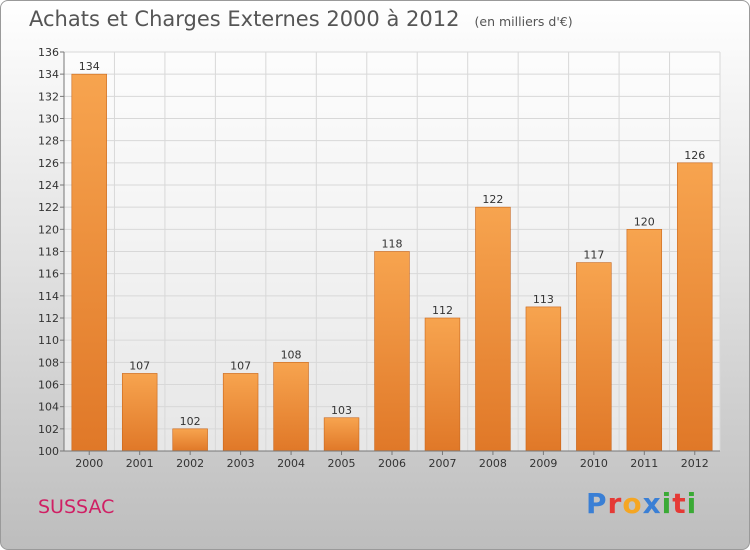 This screenshot has width=750, height=550. What do you see at coordinates (48, 229) in the screenshot?
I see `y-tick-label: 120` at bounding box center [48, 229].